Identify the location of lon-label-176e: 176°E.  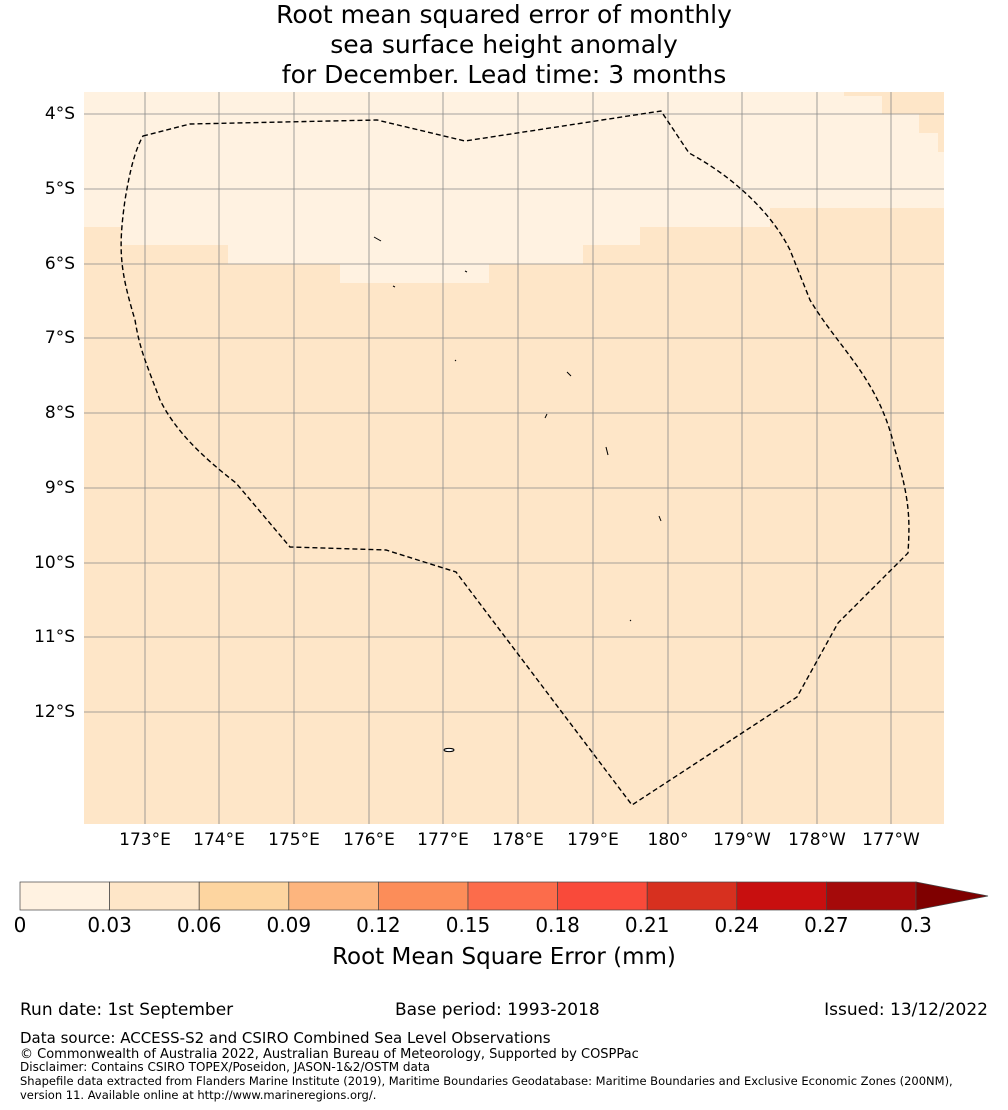
(369, 840).